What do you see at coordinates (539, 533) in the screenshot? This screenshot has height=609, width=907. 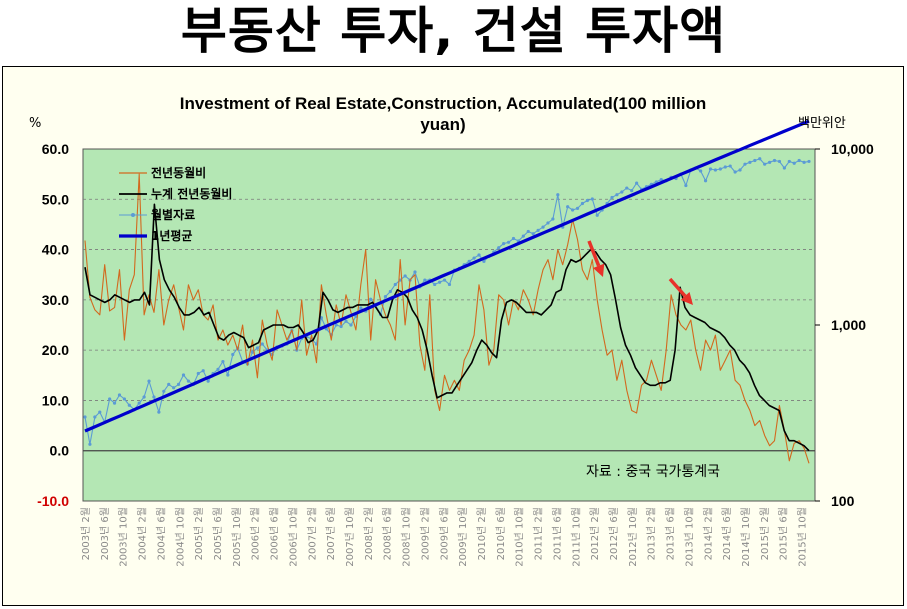 I see `x-tick-label: 2011년 2월` at bounding box center [539, 533].